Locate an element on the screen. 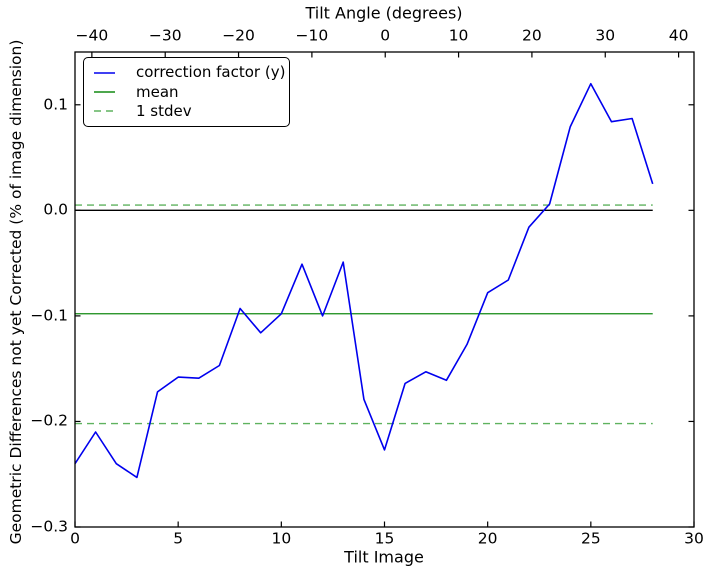 The width and height of the screenshot is (714, 579). top-tick-label: 20 is located at coordinates (532, 35).